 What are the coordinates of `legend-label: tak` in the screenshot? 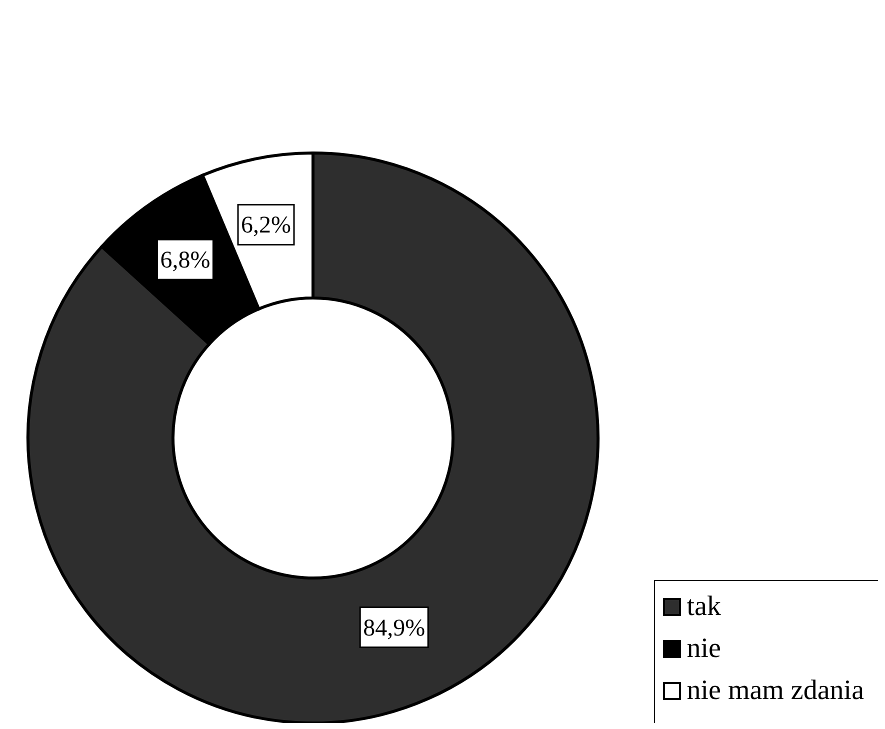 It's located at (703, 607).